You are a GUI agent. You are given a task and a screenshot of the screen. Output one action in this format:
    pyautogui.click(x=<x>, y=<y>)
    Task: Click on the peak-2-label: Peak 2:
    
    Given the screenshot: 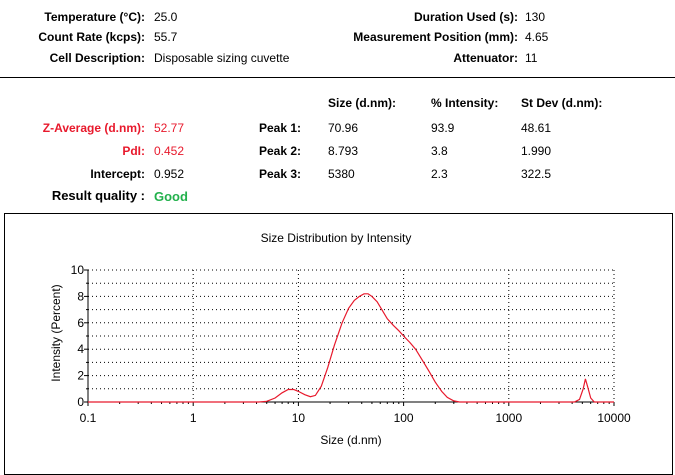 What is the action you would take?
    pyautogui.click(x=280, y=151)
    